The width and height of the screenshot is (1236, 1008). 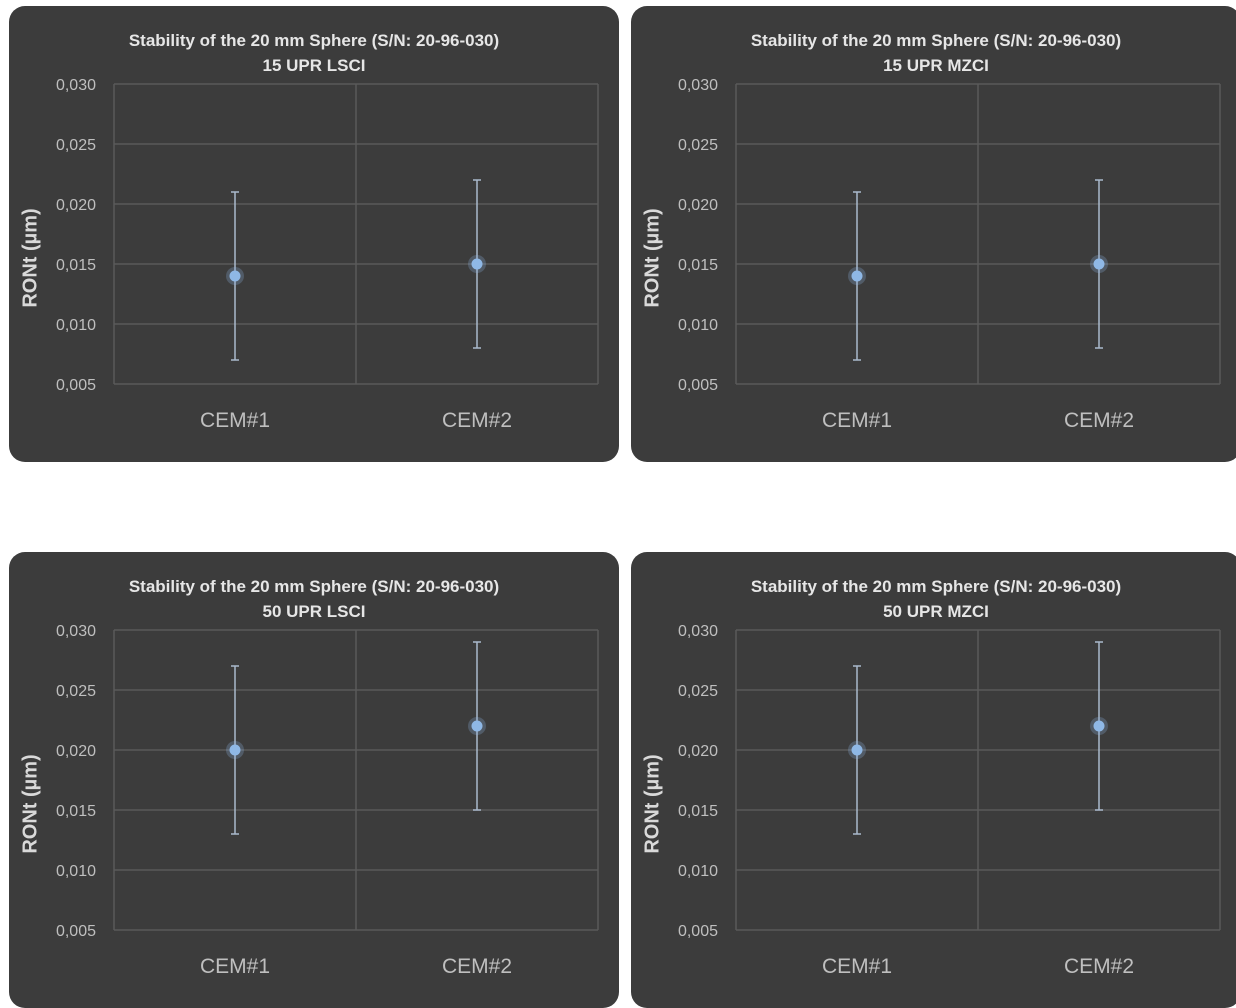 What do you see at coordinates (936, 611) in the screenshot?
I see `chart-subtitle: 50 UPR MZCI` at bounding box center [936, 611].